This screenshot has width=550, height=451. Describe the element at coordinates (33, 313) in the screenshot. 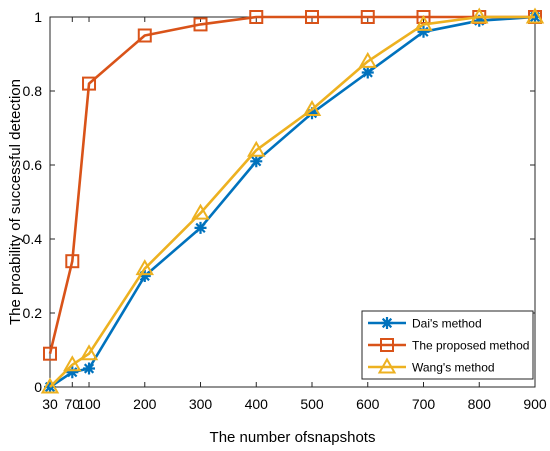

I see `y-tick-label: 0.2` at that location.